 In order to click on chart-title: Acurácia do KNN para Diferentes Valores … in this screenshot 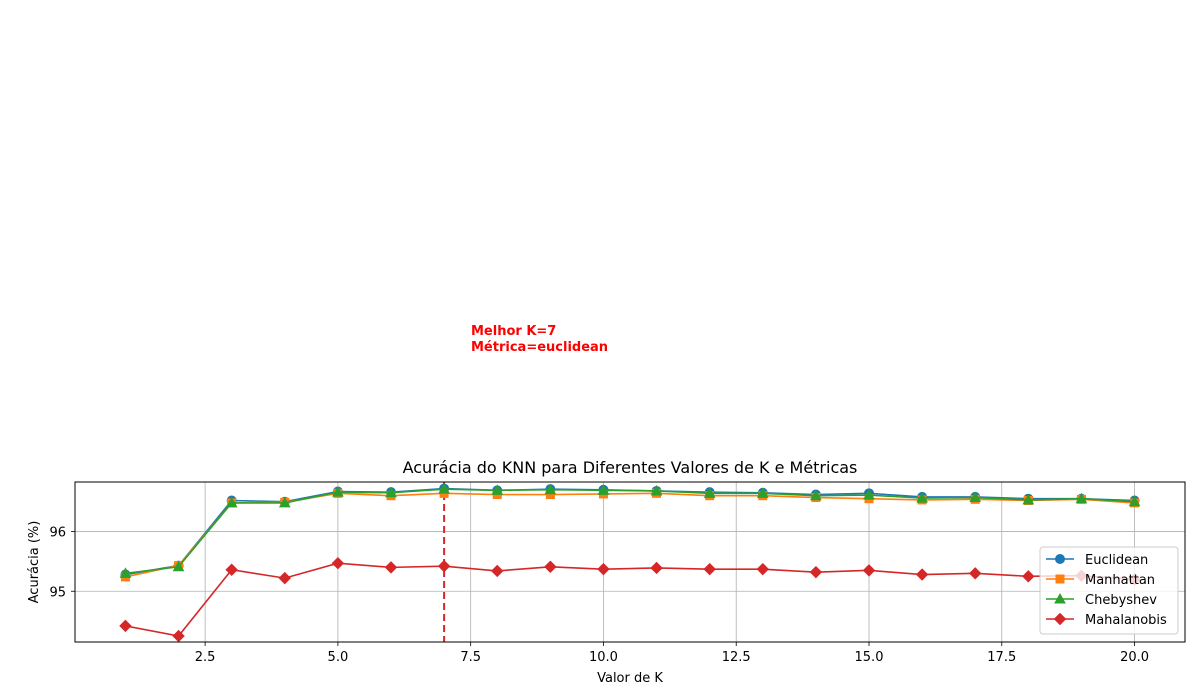, I will do `click(630, 467)`.